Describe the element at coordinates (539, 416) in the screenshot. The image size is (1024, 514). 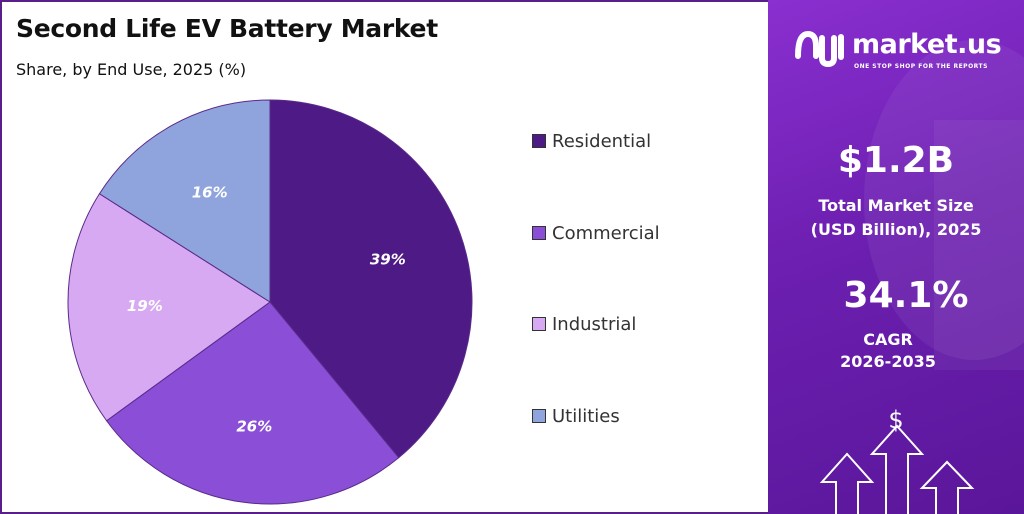
I see `legend-swatch-utilities` at that location.